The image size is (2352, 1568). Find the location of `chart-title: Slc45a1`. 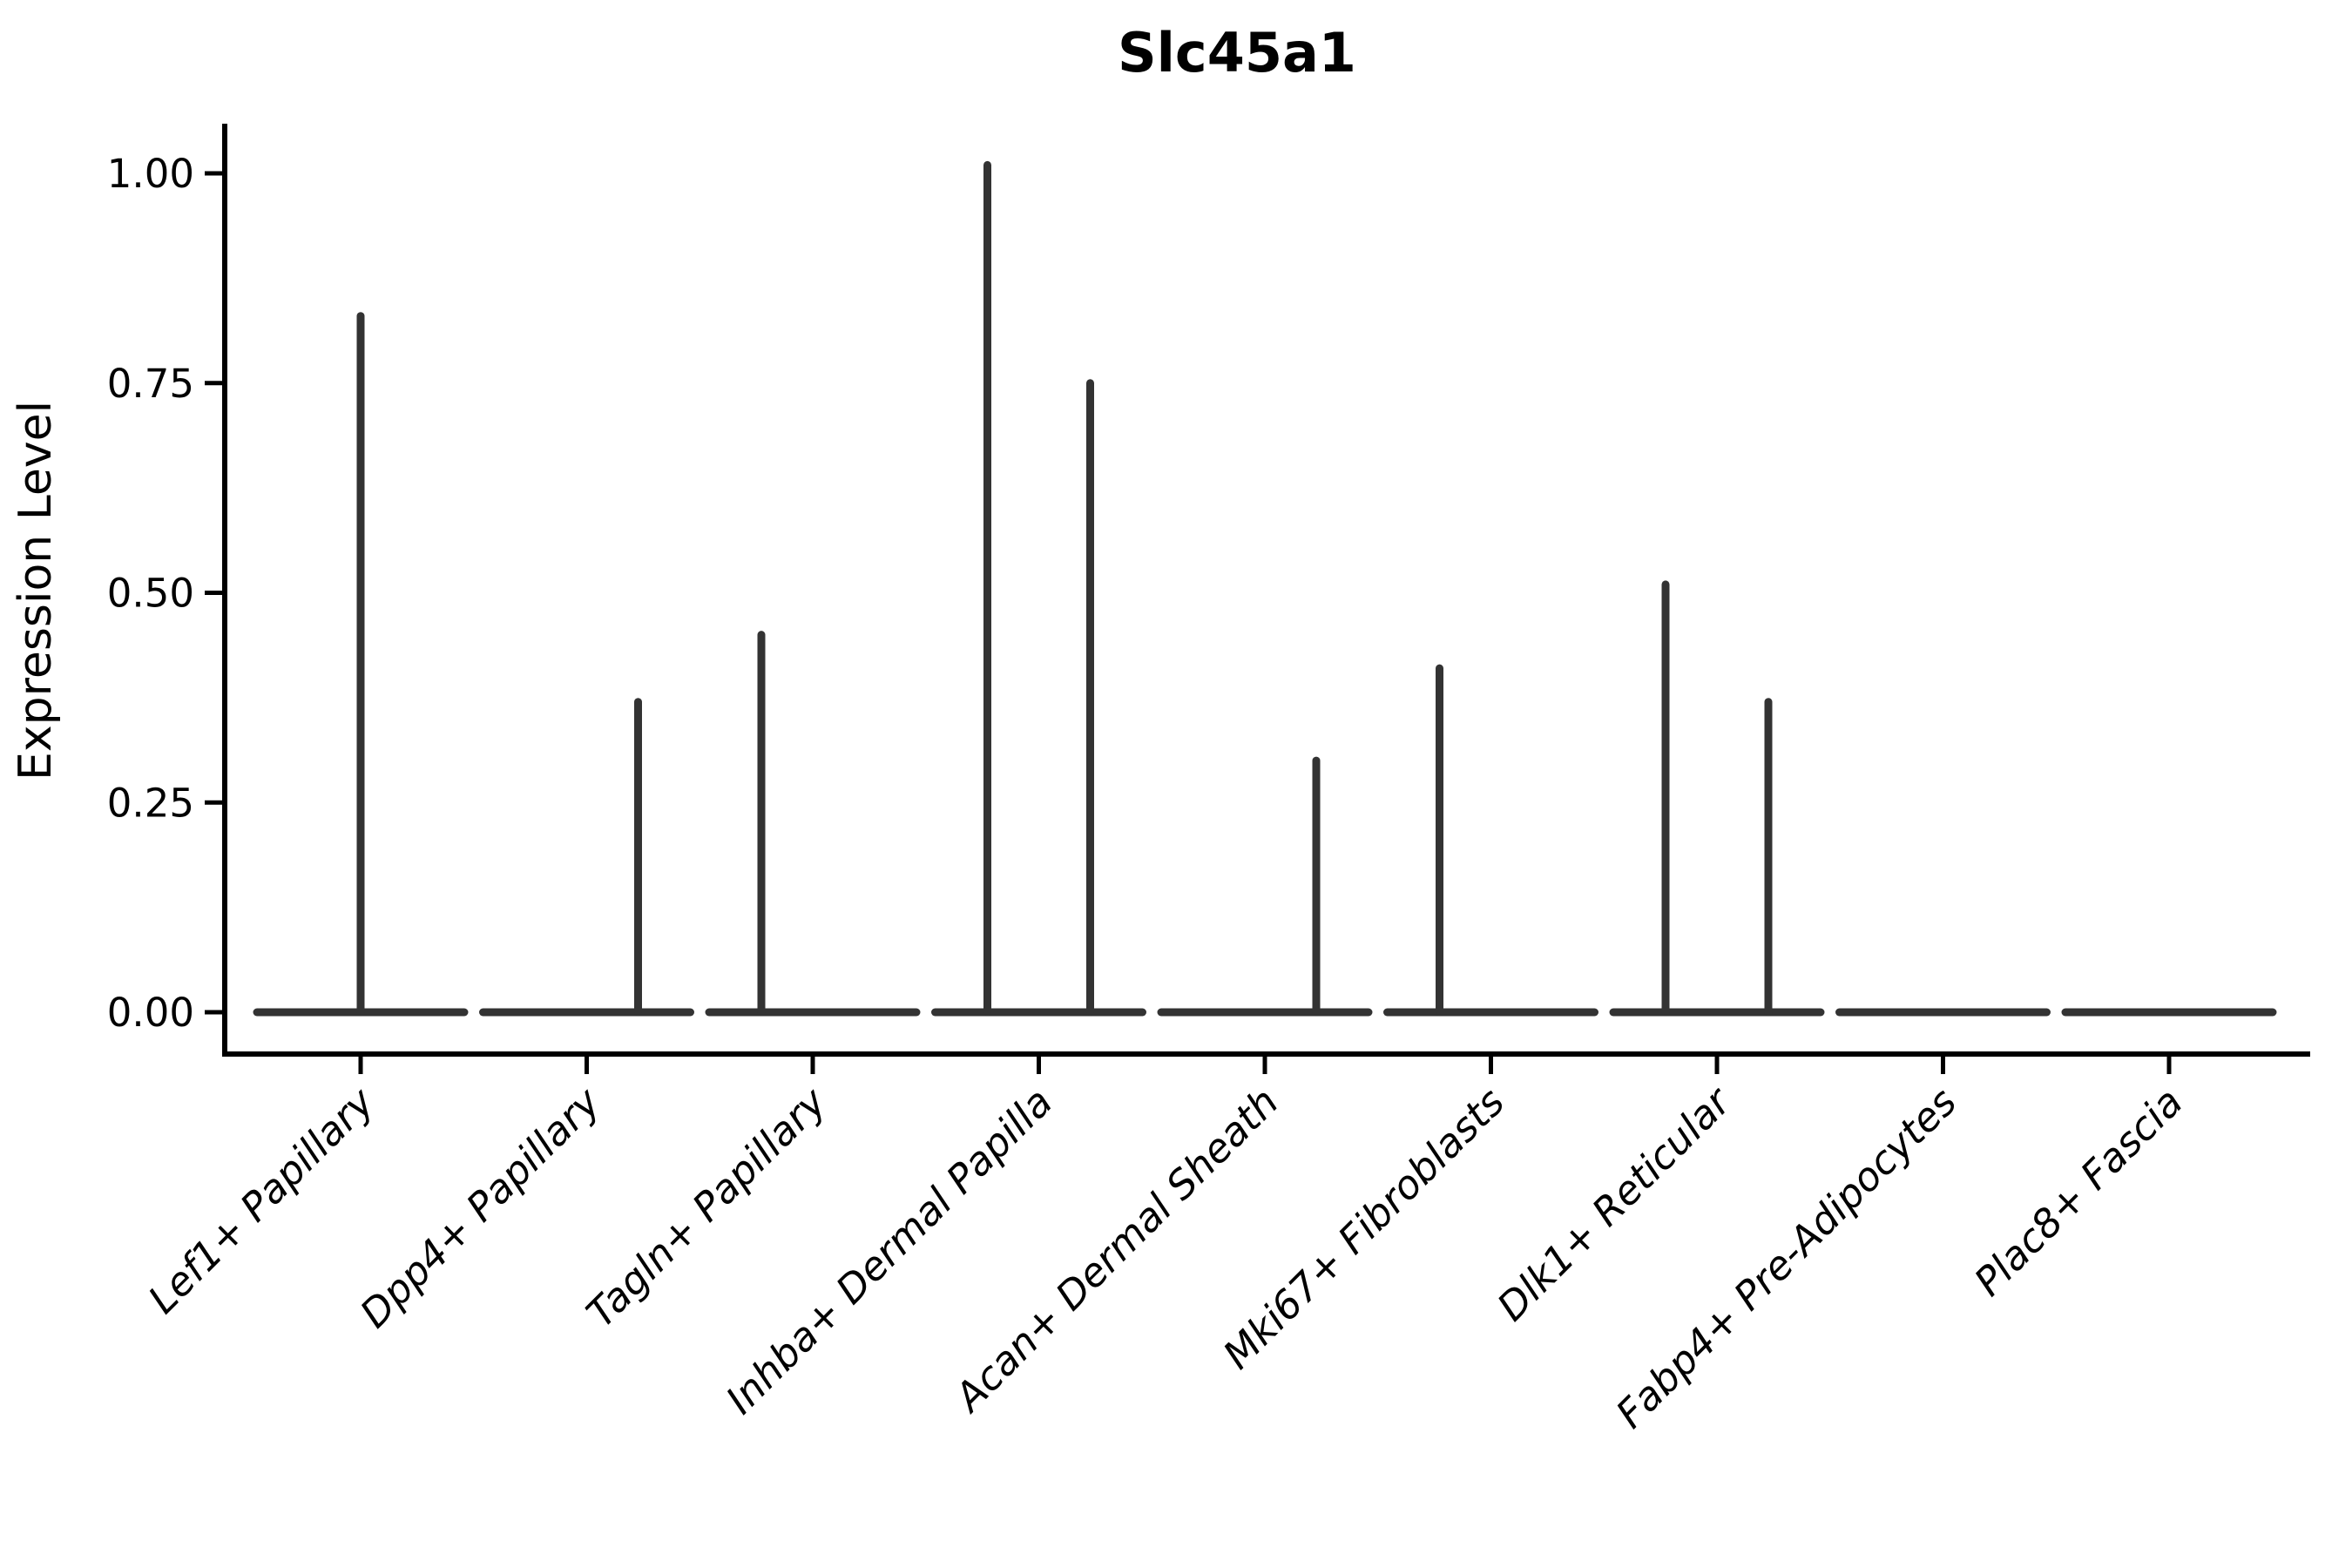

chart-title: Slc45a1 is located at coordinates (1237, 52).